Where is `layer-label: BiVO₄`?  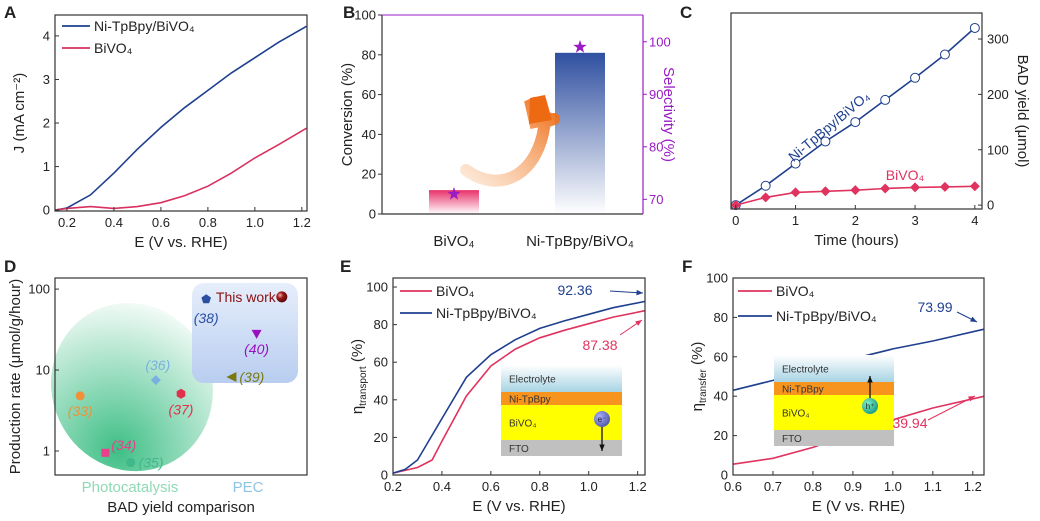
layer-label: BiVO₄ is located at coordinates (522, 424).